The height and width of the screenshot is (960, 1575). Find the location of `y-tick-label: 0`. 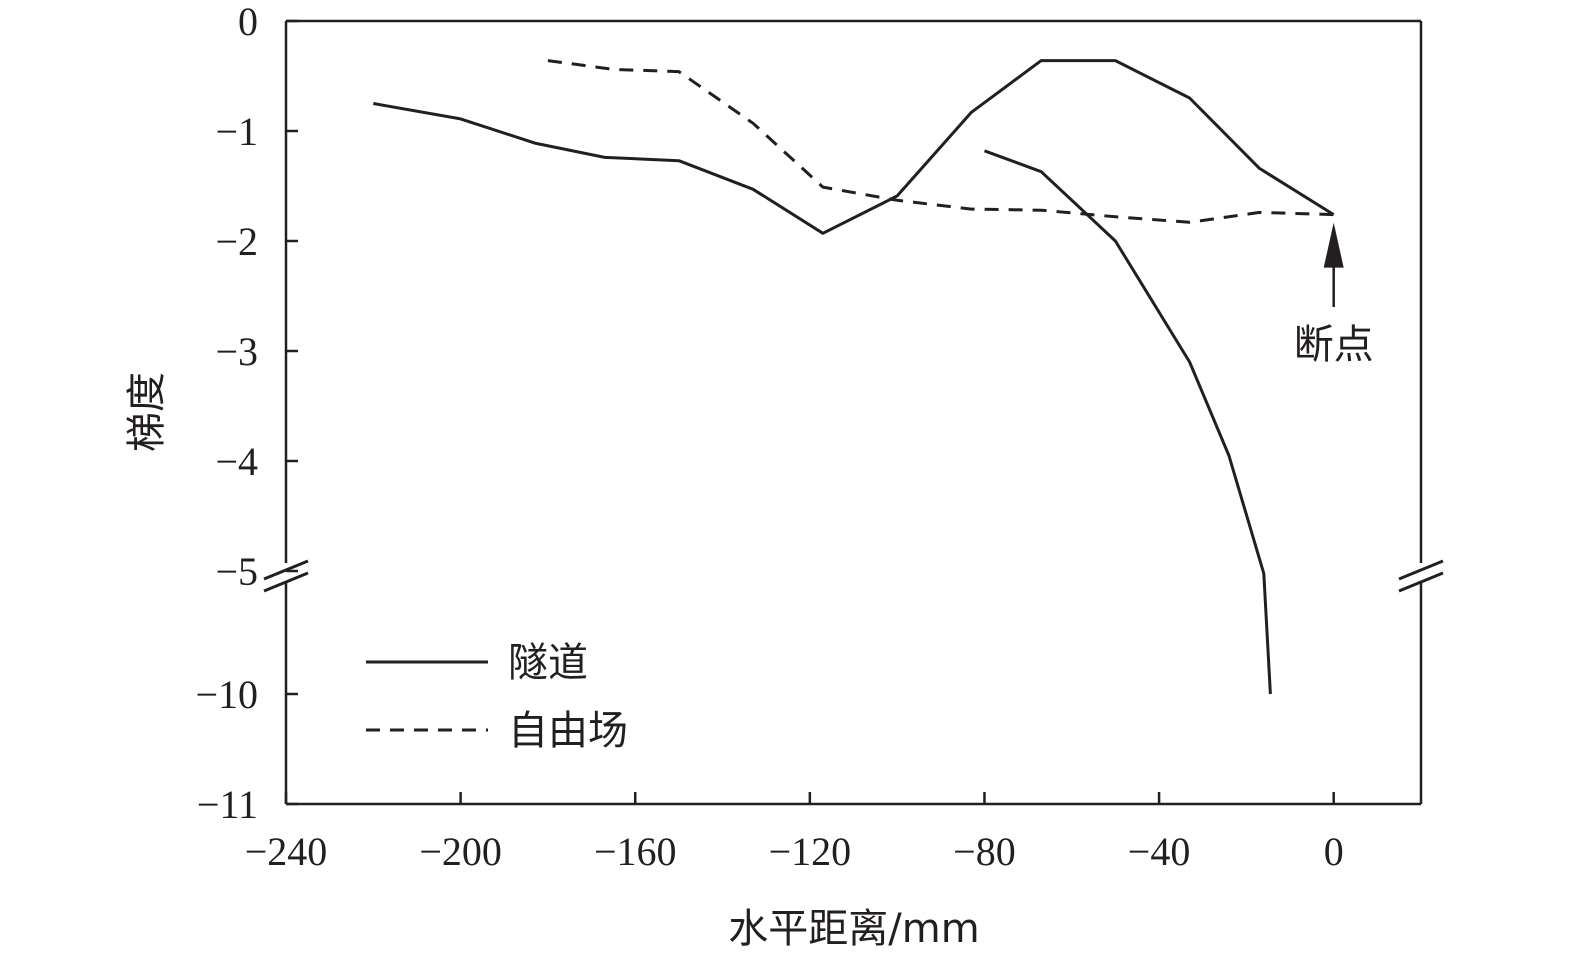

y-tick-label: 0 is located at coordinates (248, 22).